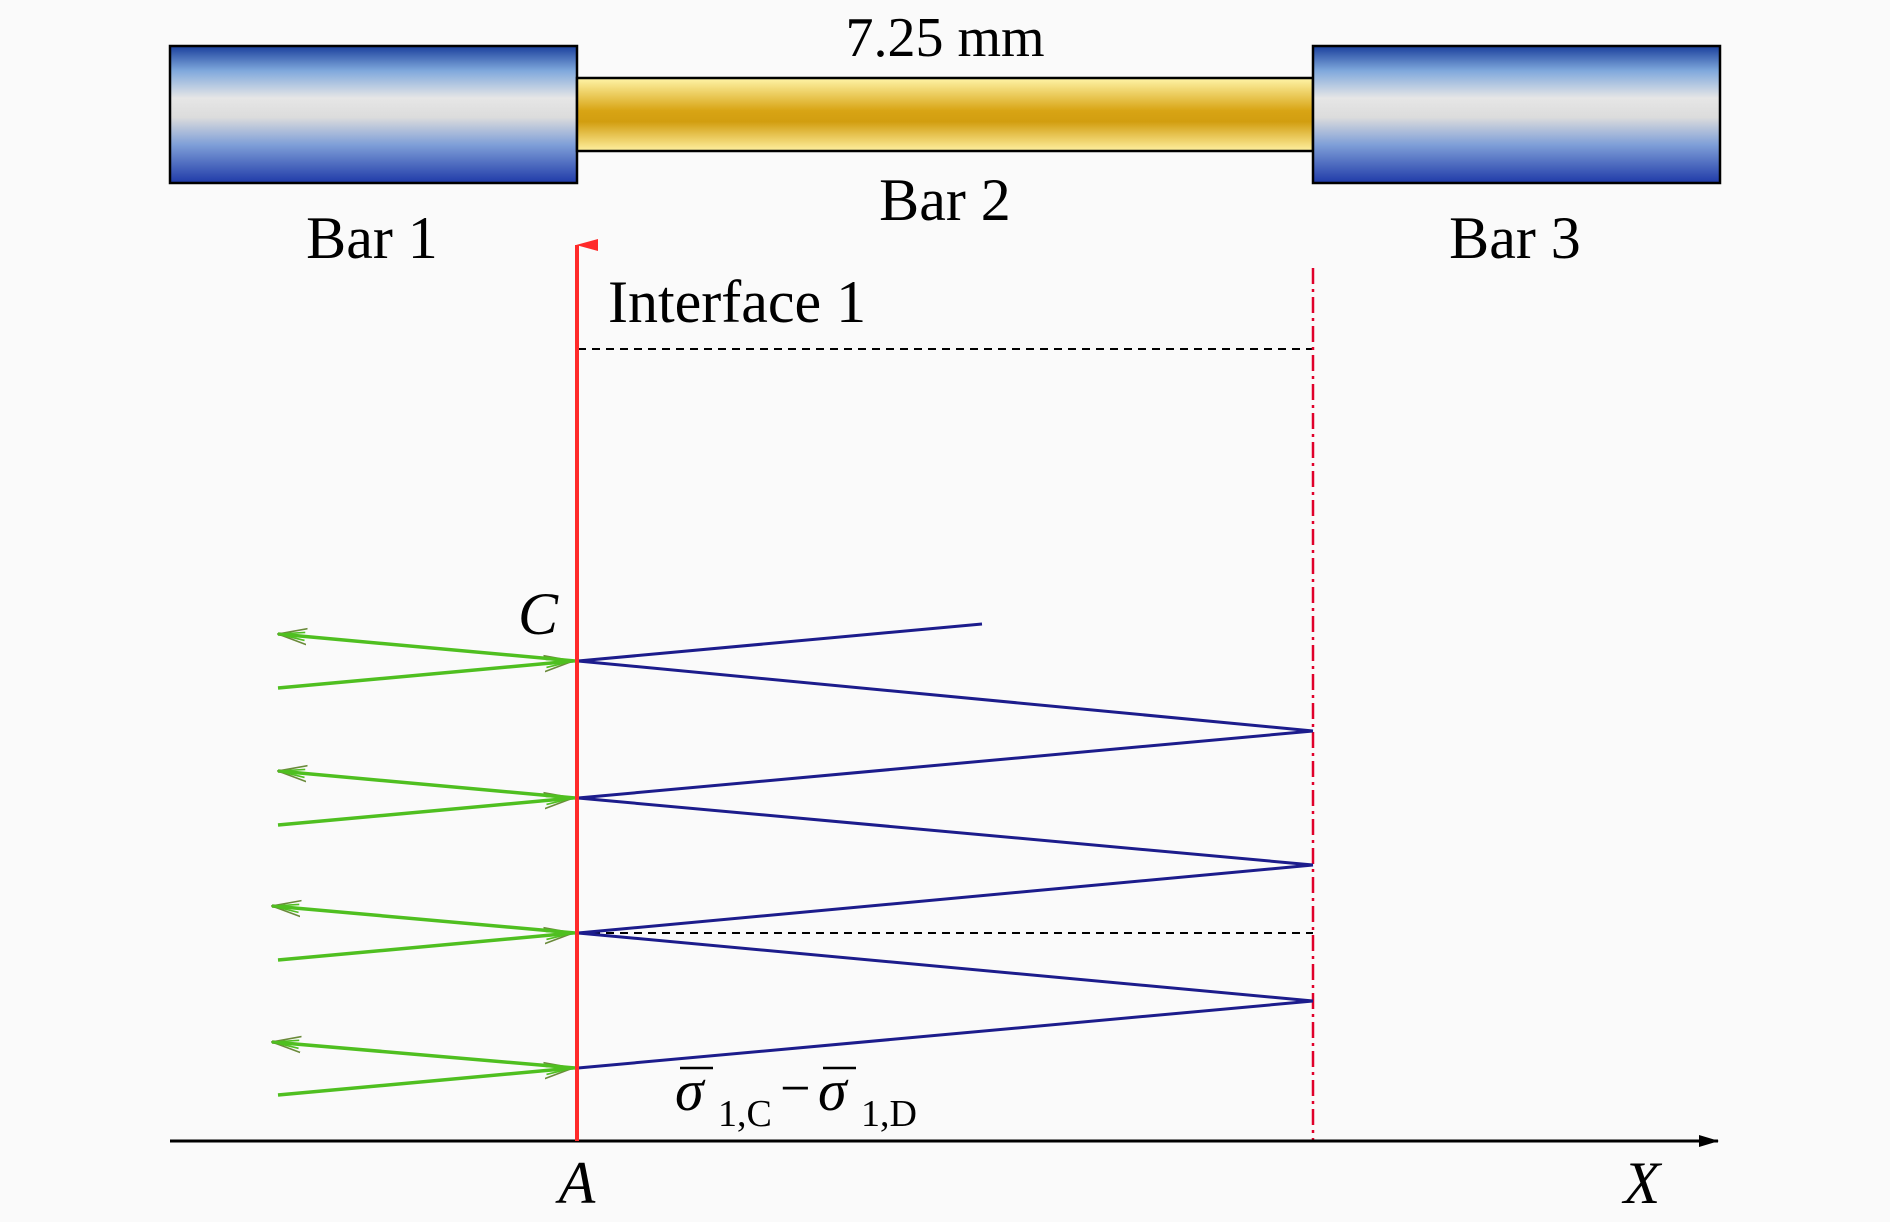  Describe the element at coordinates (1642, 1183) in the screenshot. I see `x-axis-label: X` at that location.